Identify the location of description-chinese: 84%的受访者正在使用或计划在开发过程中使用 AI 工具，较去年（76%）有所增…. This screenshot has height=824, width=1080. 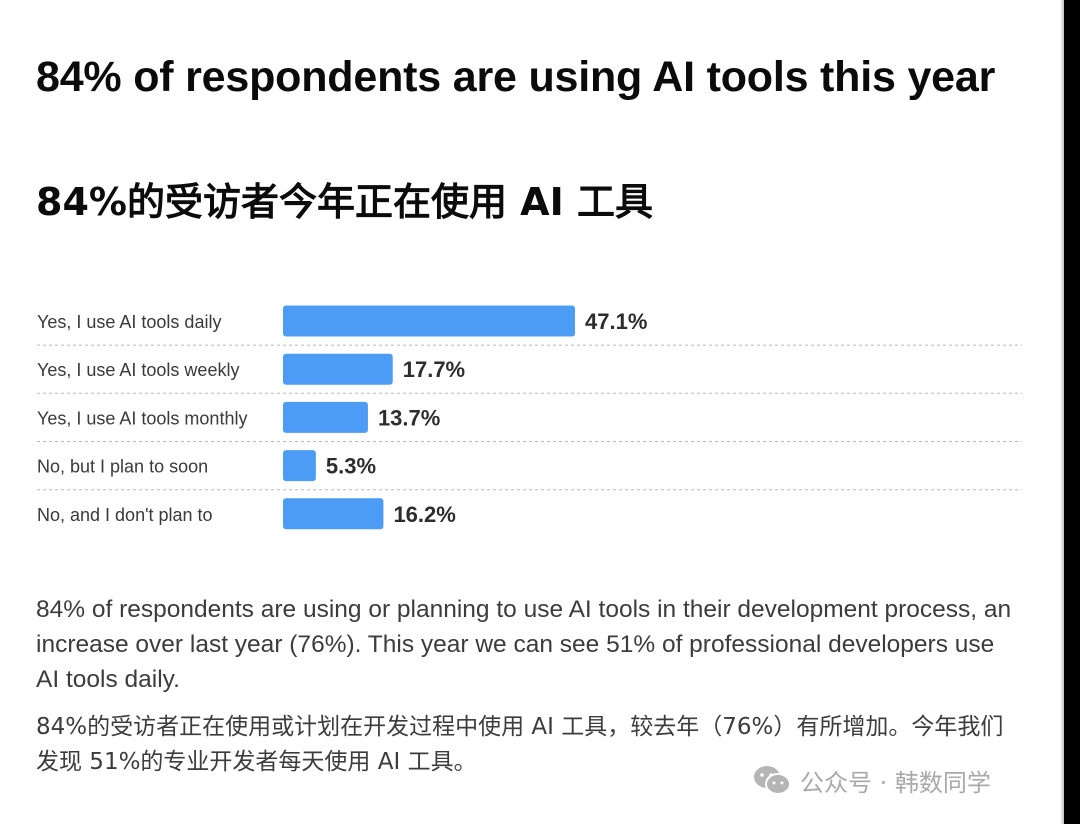
(520, 744).